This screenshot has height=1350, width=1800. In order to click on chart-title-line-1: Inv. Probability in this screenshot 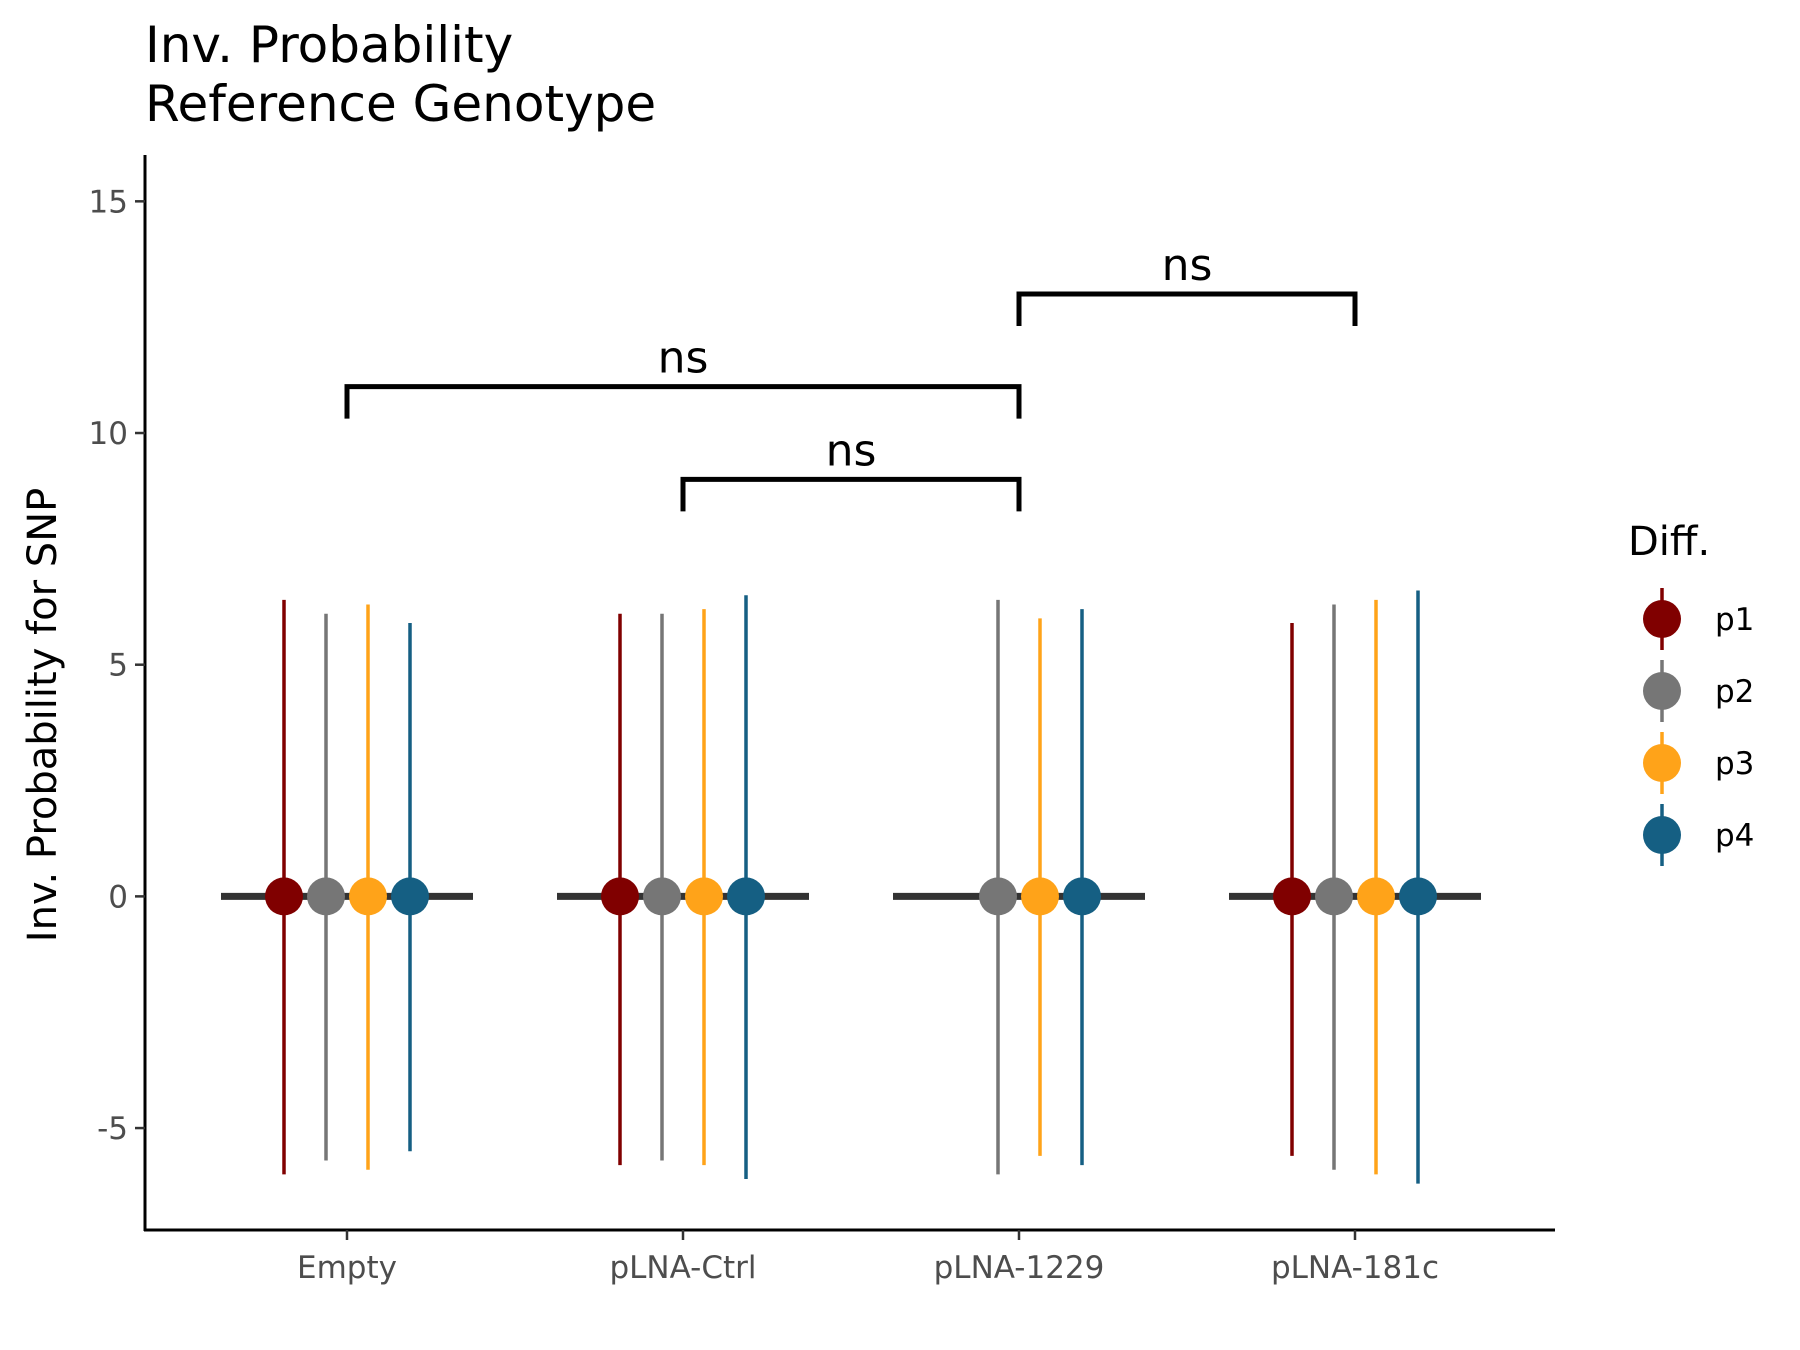, I will do `click(329, 45)`.